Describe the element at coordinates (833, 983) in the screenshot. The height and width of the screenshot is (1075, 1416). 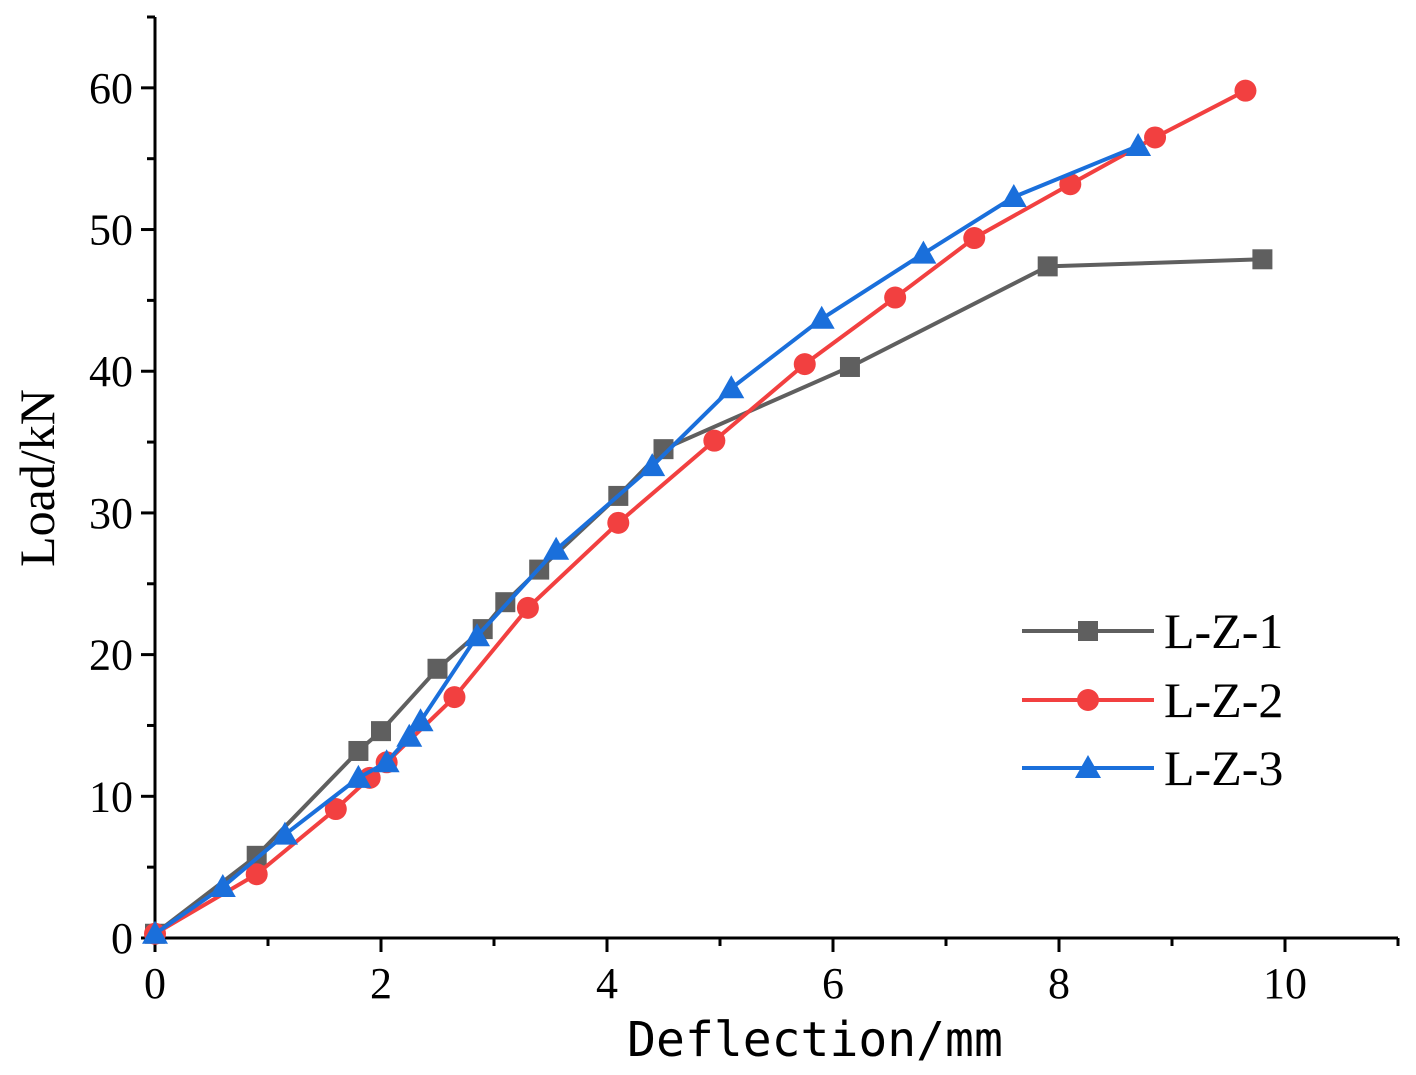
I see `x-tick-label: 6` at that location.